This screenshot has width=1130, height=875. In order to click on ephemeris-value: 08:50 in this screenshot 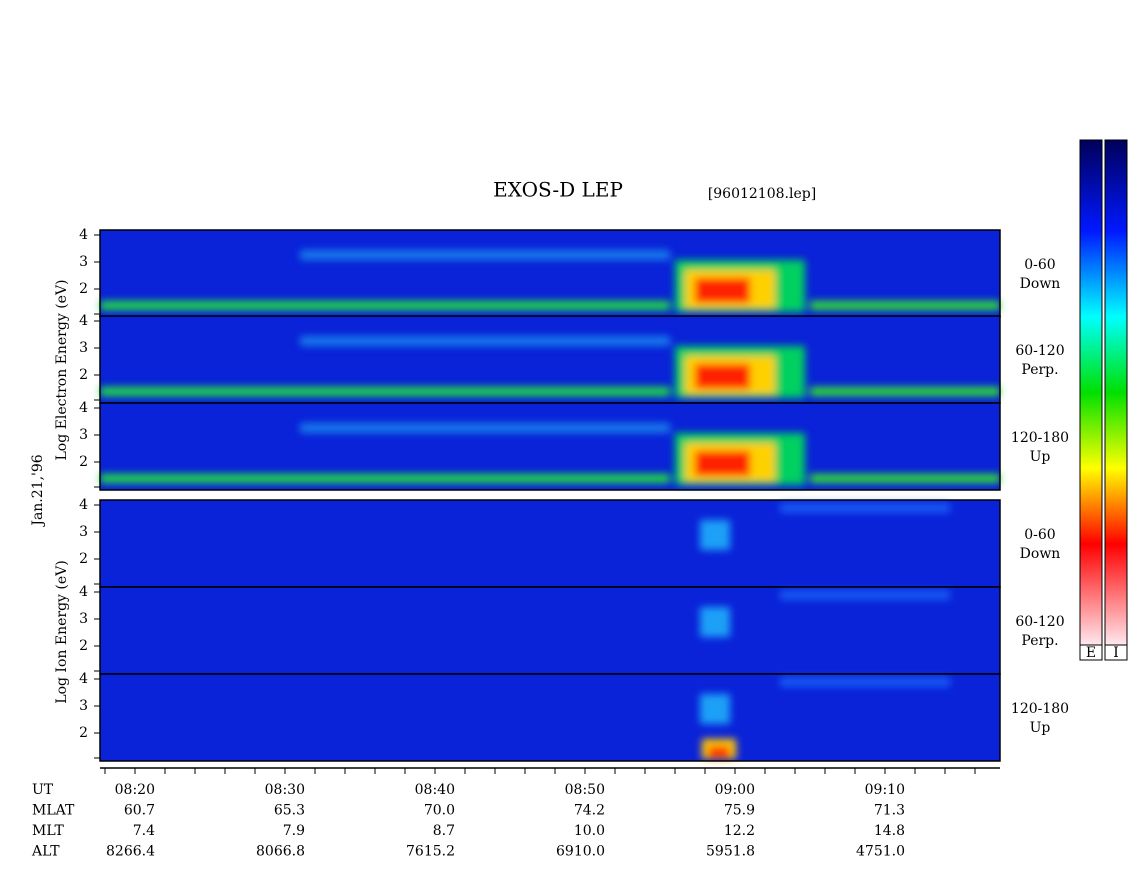, I will do `click(585, 790)`.